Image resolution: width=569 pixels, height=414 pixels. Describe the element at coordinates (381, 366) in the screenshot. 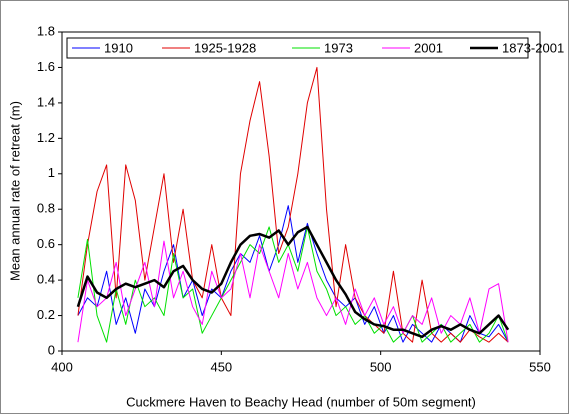

I see `x-tick-label: 500` at that location.